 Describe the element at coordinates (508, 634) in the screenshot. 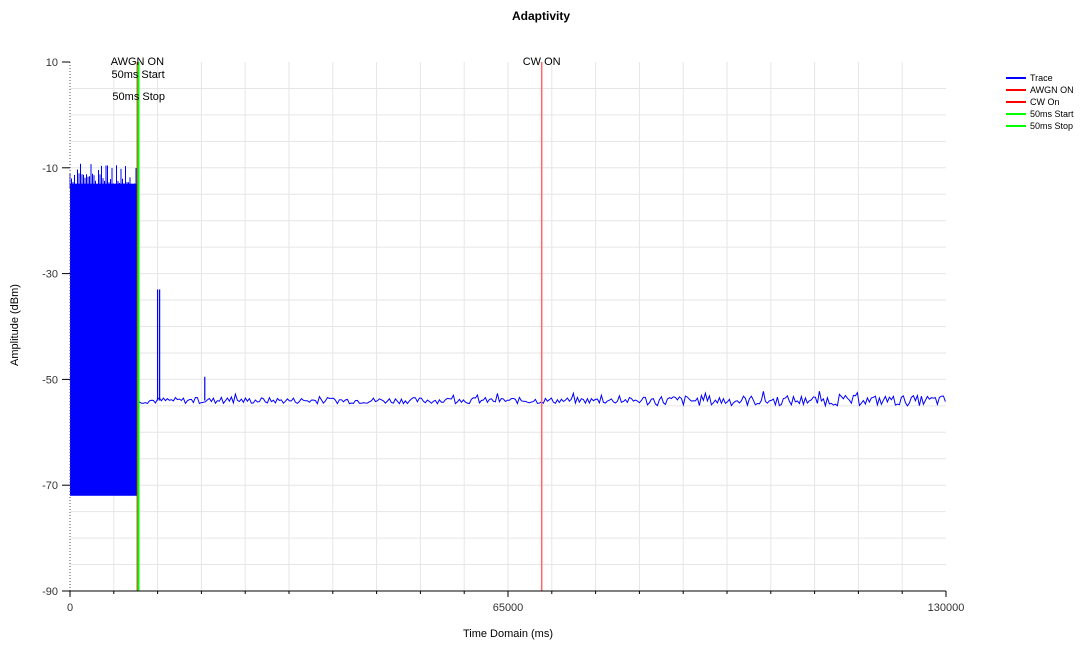

I see `x-axis-label: Time Domain (ms)` at that location.